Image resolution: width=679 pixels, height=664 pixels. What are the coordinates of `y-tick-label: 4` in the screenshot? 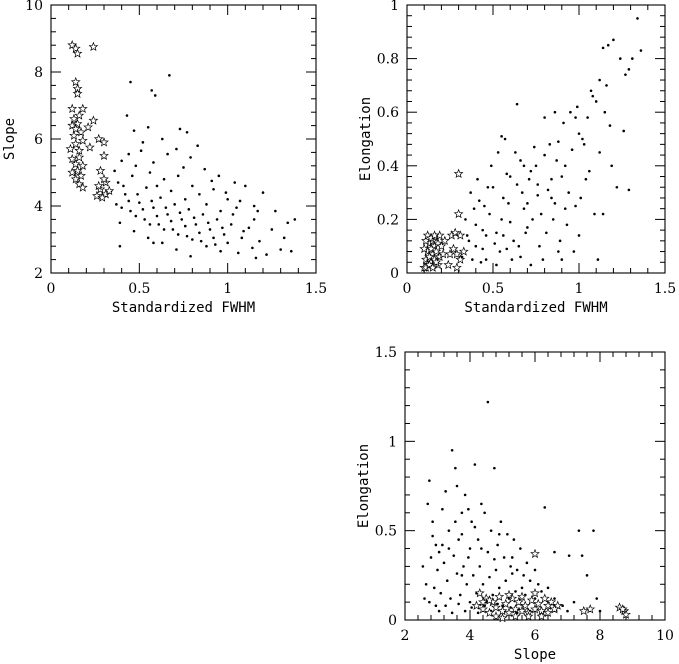 It's located at (38, 207).